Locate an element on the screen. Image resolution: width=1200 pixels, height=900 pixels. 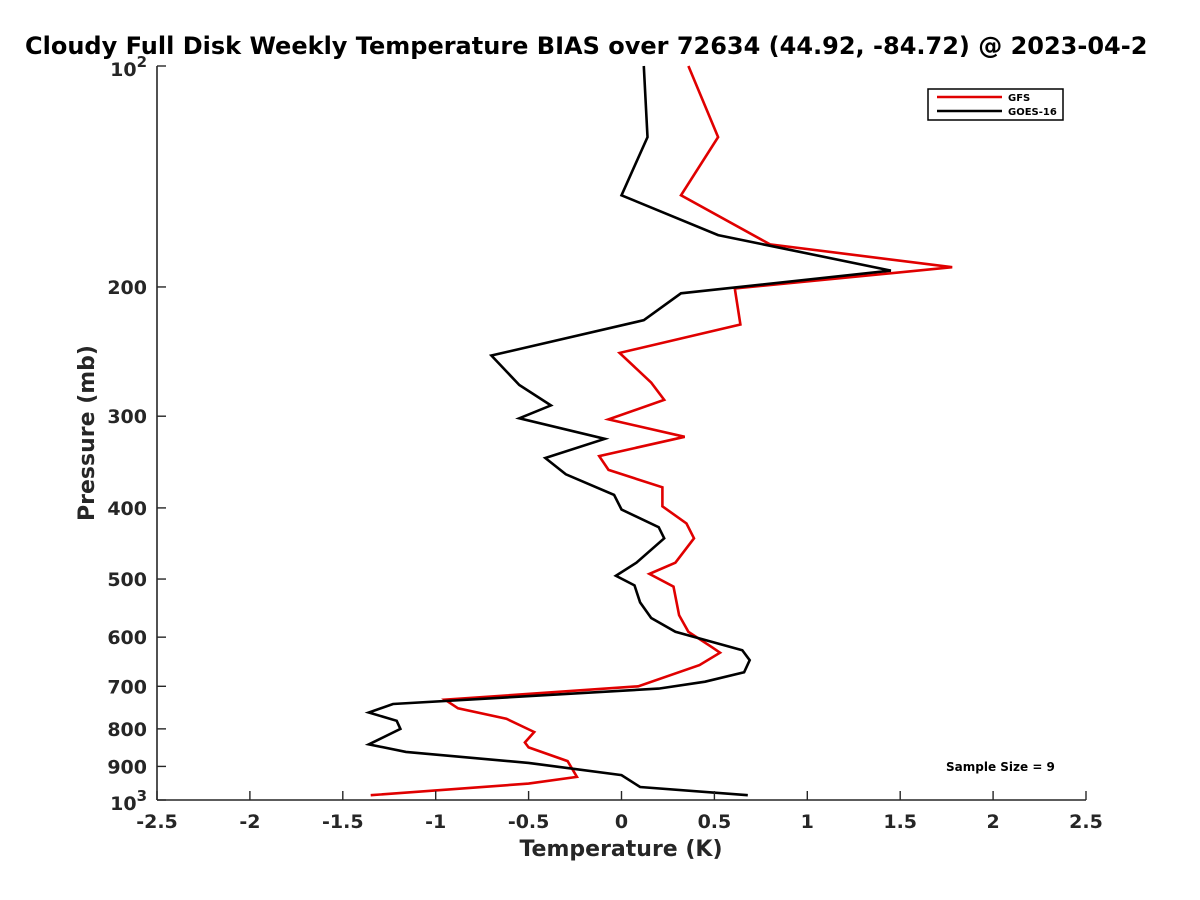
x-tick-label: 1 is located at coordinates (807, 822).